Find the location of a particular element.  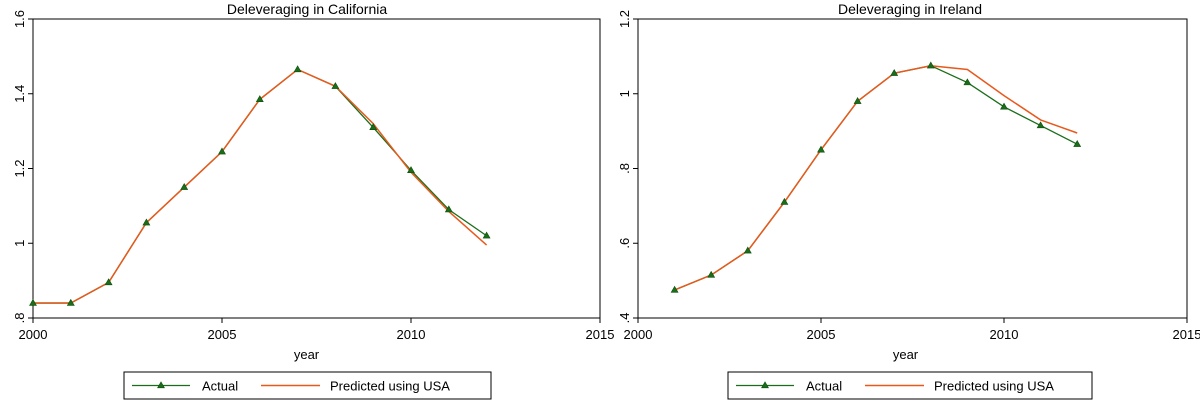

y-tick-label: 1.4 is located at coordinates (19, 94).